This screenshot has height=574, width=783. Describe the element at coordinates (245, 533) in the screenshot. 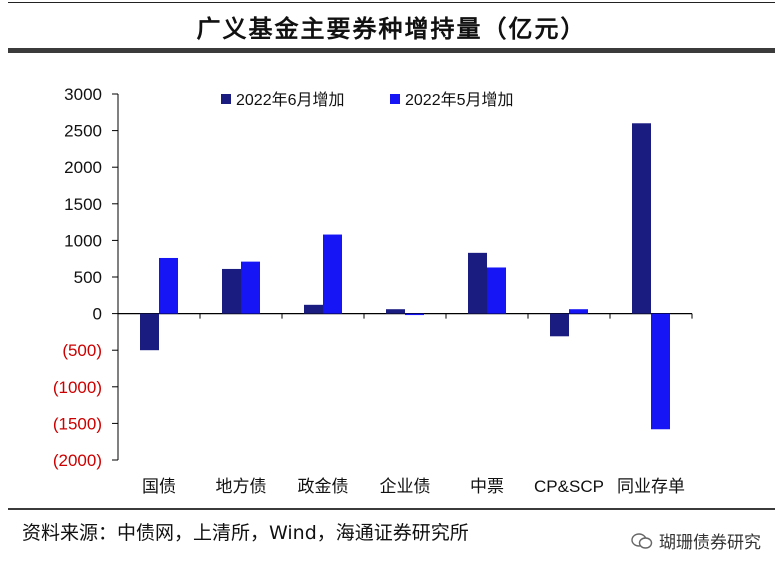

I see `source-note: 资料来源：中债网，上清所，Wind，海通证券研究所` at that location.